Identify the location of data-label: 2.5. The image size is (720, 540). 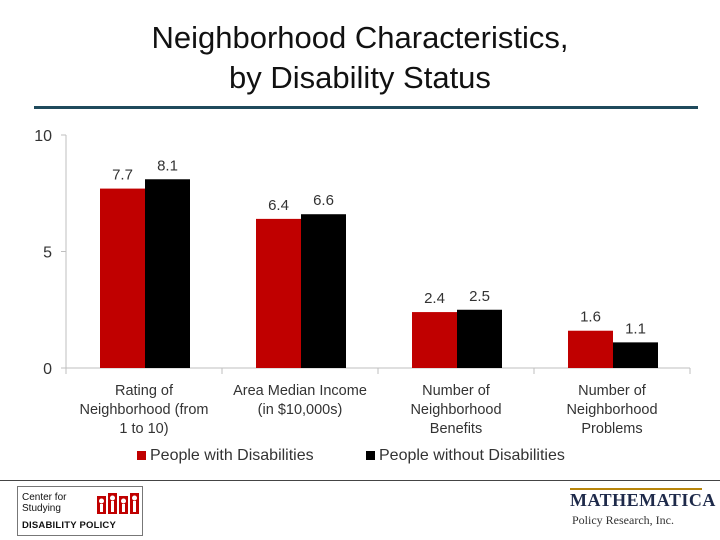
(479, 296).